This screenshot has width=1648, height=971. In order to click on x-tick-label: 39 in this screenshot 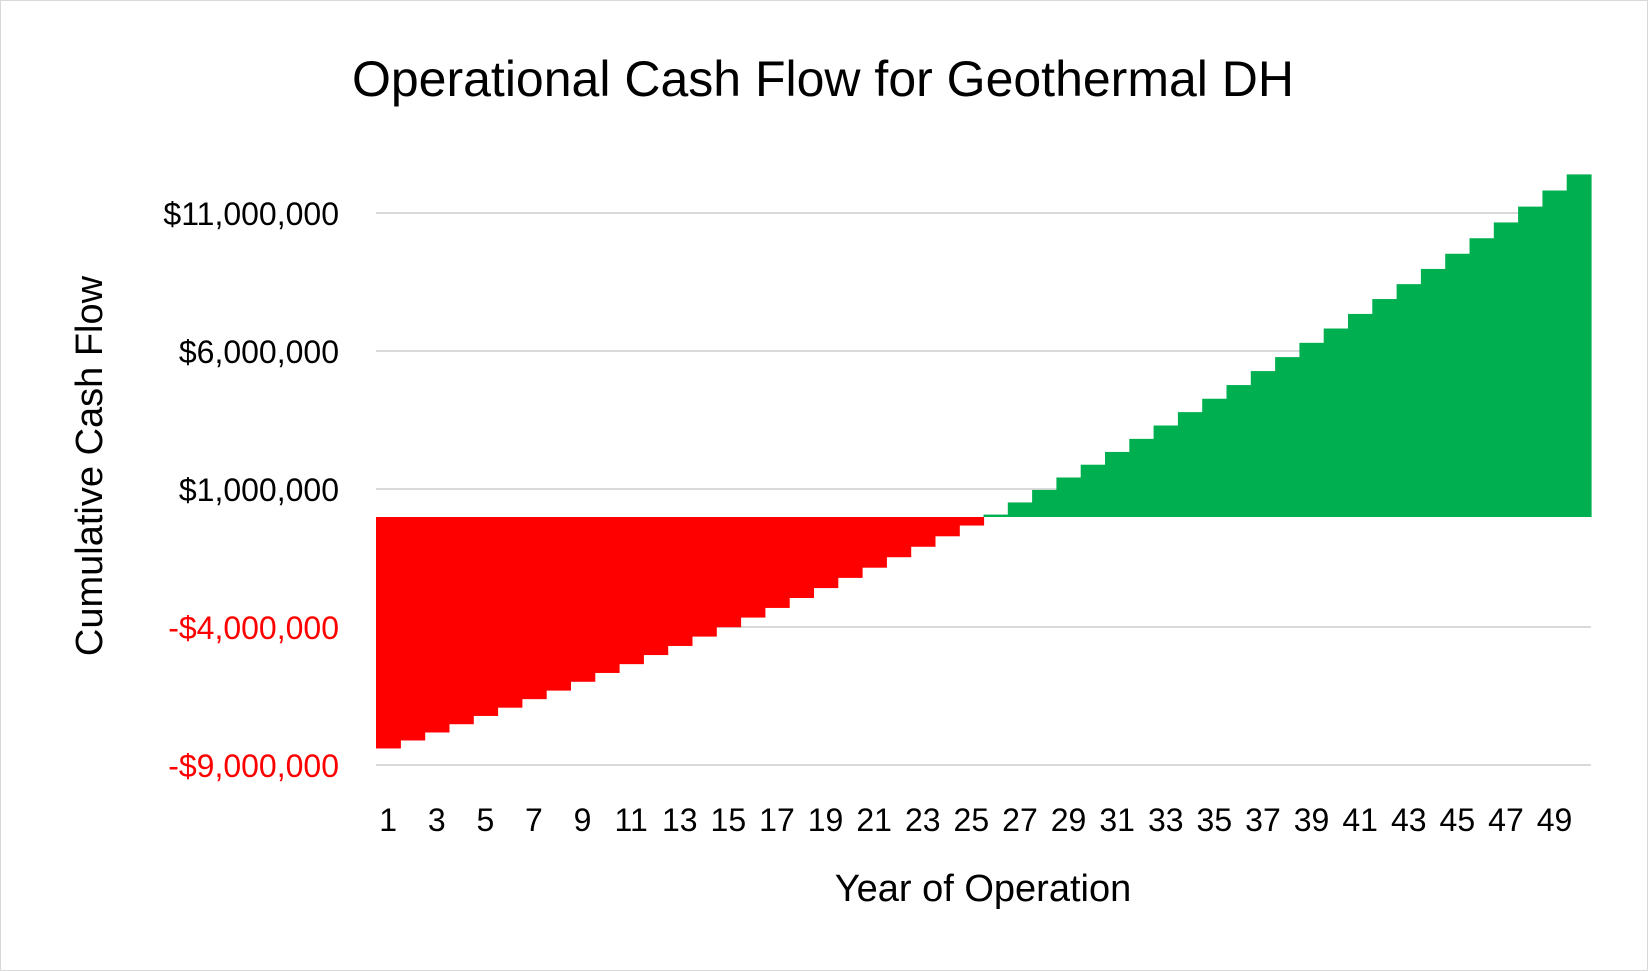, I will do `click(1312, 820)`.